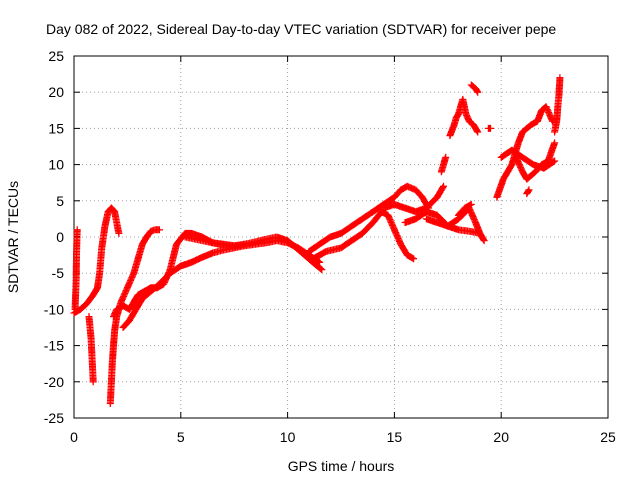  I want to click on y-tick-label: 10, so click(56, 165).